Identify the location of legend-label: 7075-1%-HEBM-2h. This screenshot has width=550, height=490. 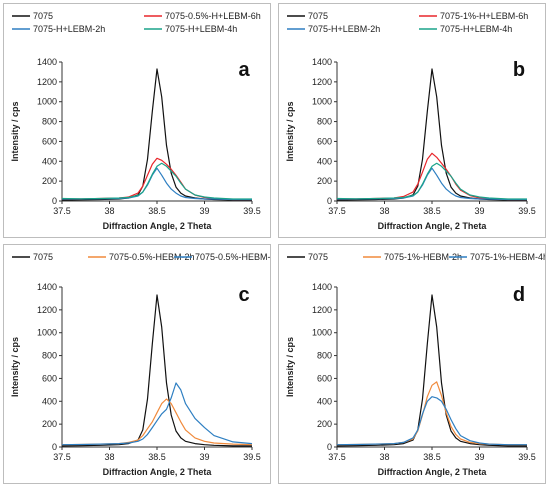
(423, 257).